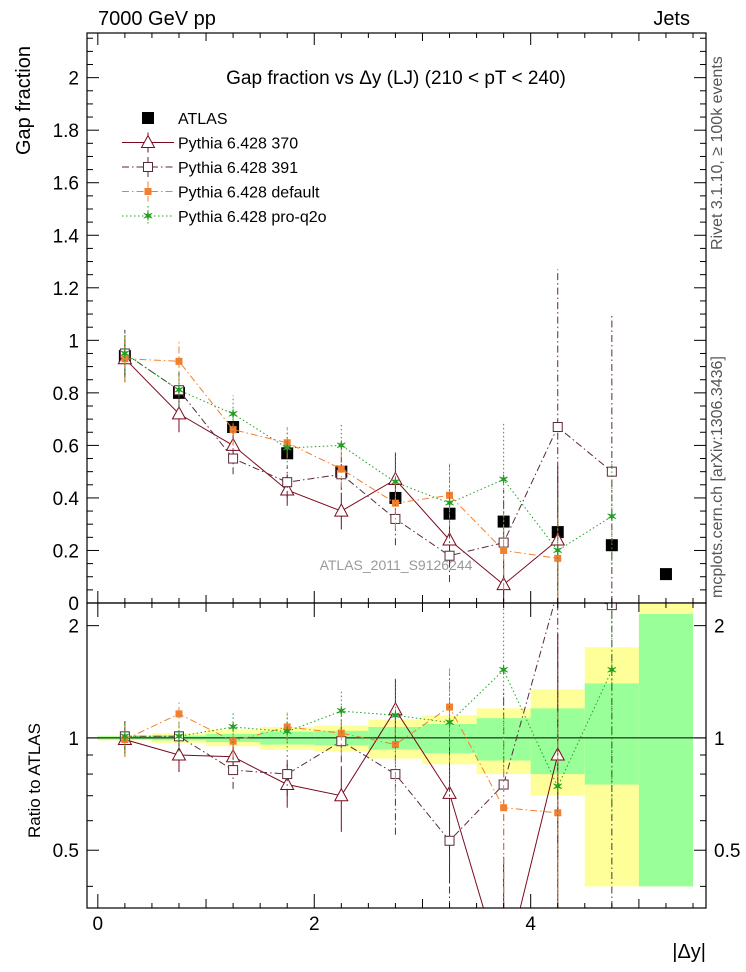  I want to click on side-label-top: Rivet 3.1.10, ≥ 100k events, so click(717, 153).